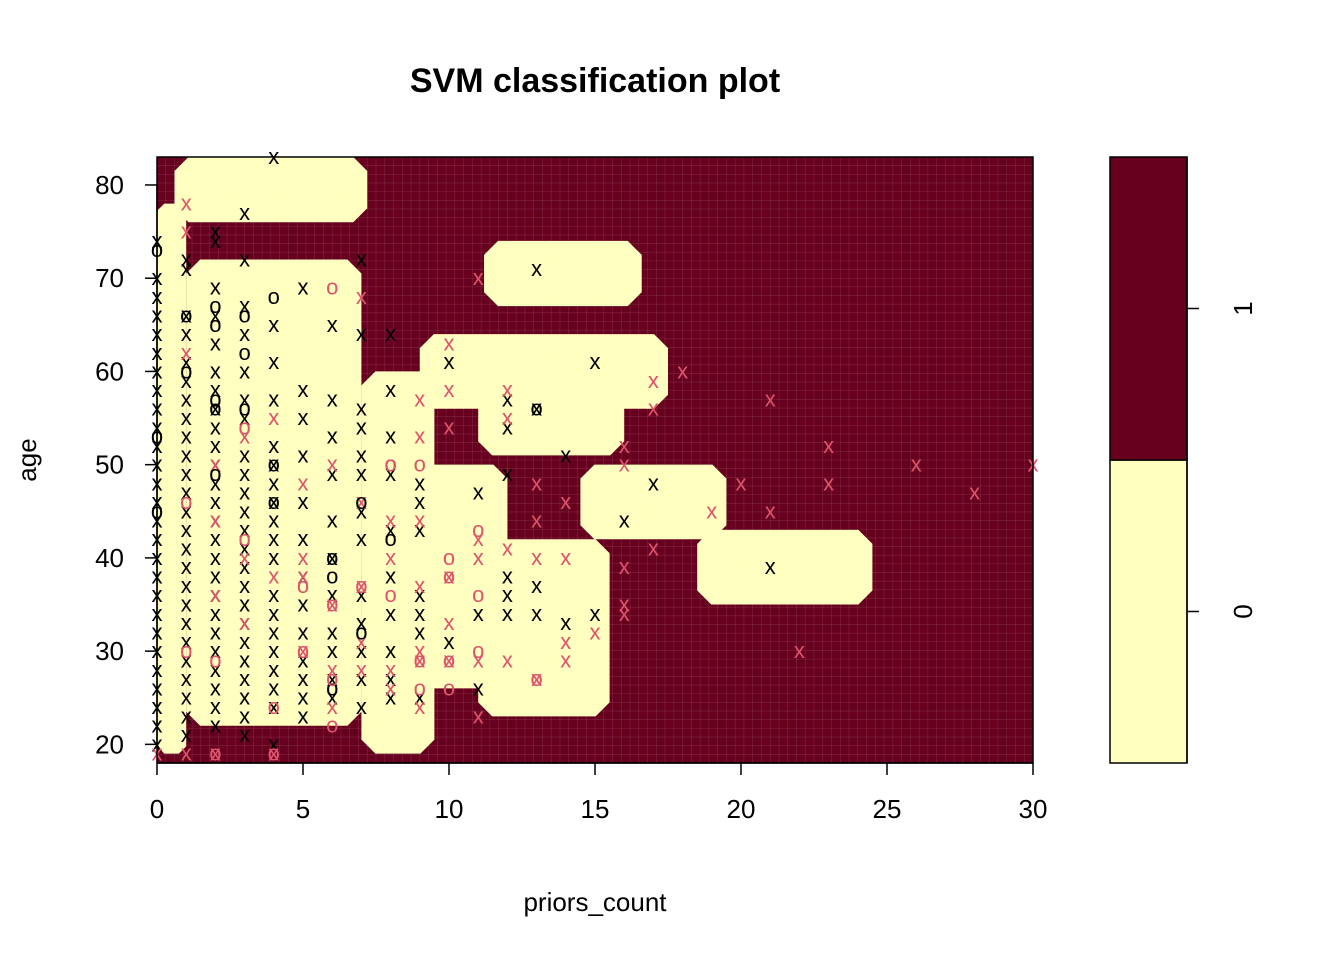 This screenshot has width=1344, height=960. Describe the element at coordinates (595, 902) in the screenshot. I see `x-axis-label: priors_count` at that location.